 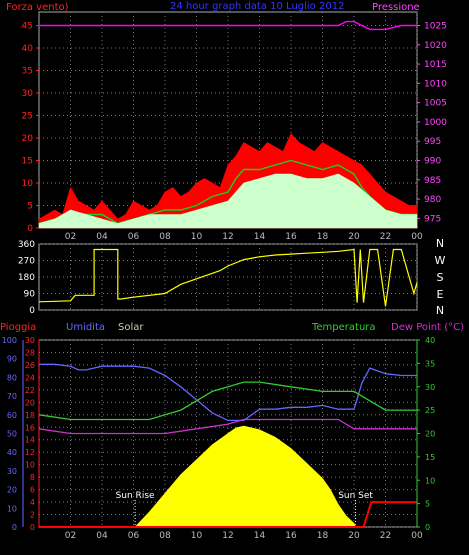 I want to click on rain-humidity-x-tick-label: 18, so click(x=323, y=536).